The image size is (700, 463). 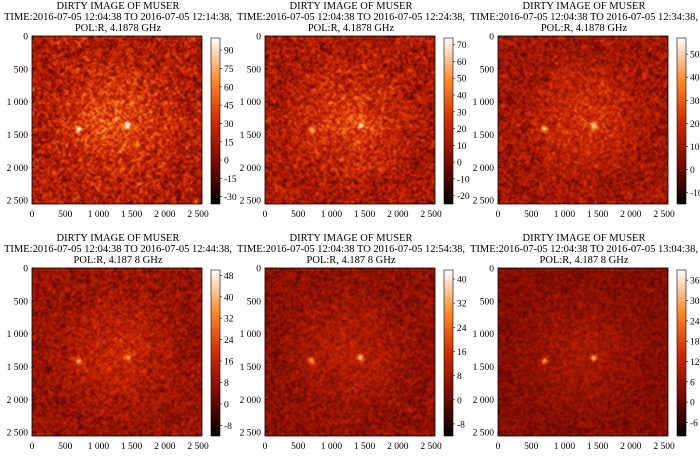 What do you see at coordinates (462, 147) in the screenshot?
I see `colorbar-tick-label: 10` at bounding box center [462, 147].